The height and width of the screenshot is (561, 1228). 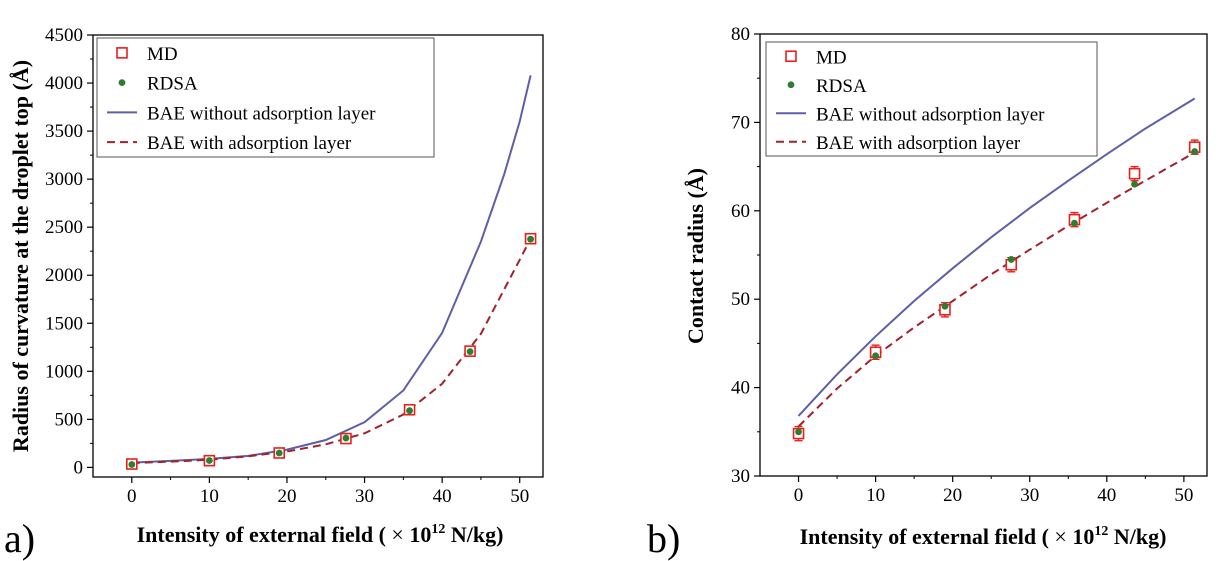 What do you see at coordinates (740, 34) in the screenshot?
I see `y-tick-label: 80` at bounding box center [740, 34].